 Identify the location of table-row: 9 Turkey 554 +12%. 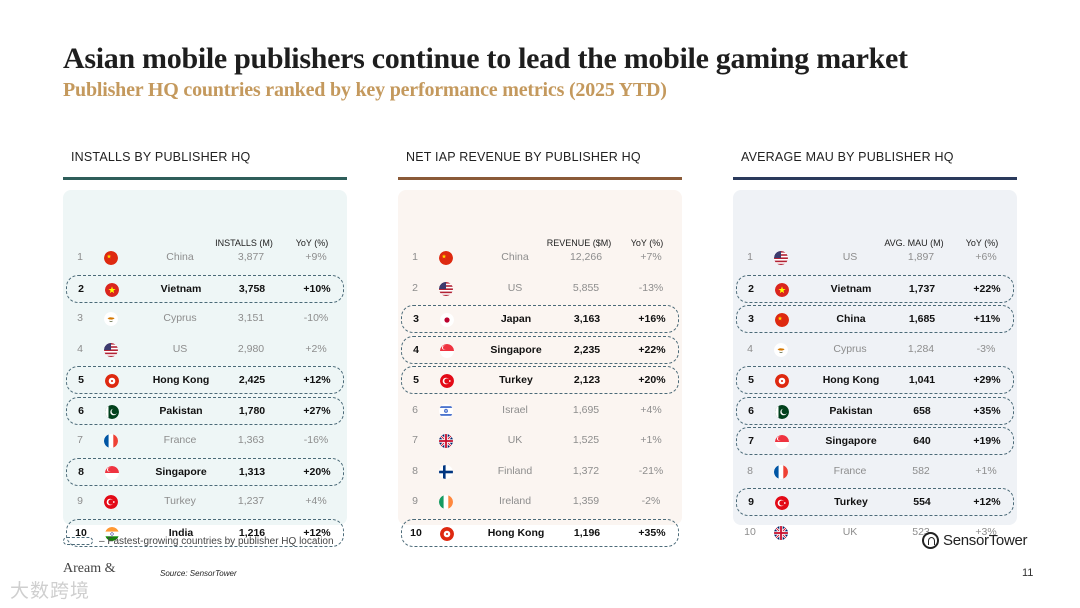
(875, 502).